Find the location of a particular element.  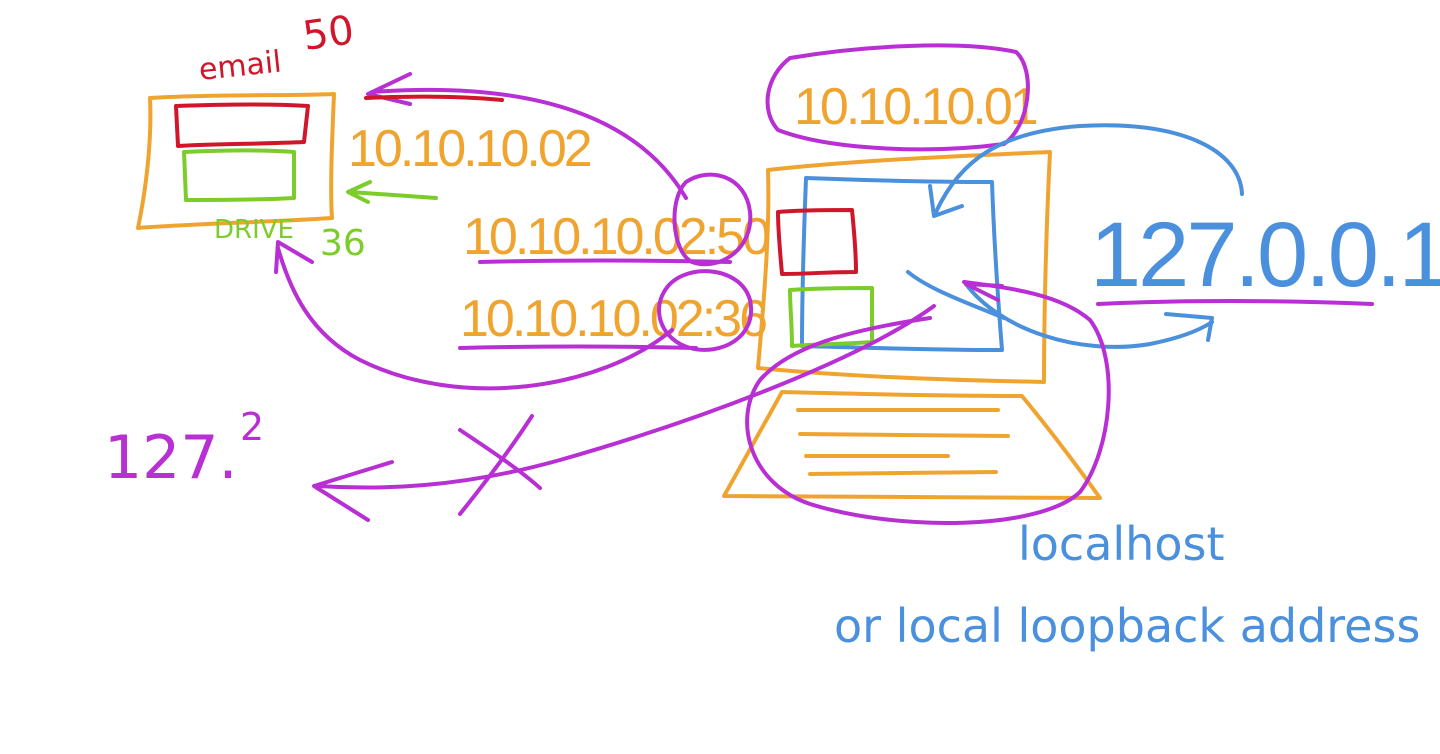

local-email-box is located at coordinates (817, 242).